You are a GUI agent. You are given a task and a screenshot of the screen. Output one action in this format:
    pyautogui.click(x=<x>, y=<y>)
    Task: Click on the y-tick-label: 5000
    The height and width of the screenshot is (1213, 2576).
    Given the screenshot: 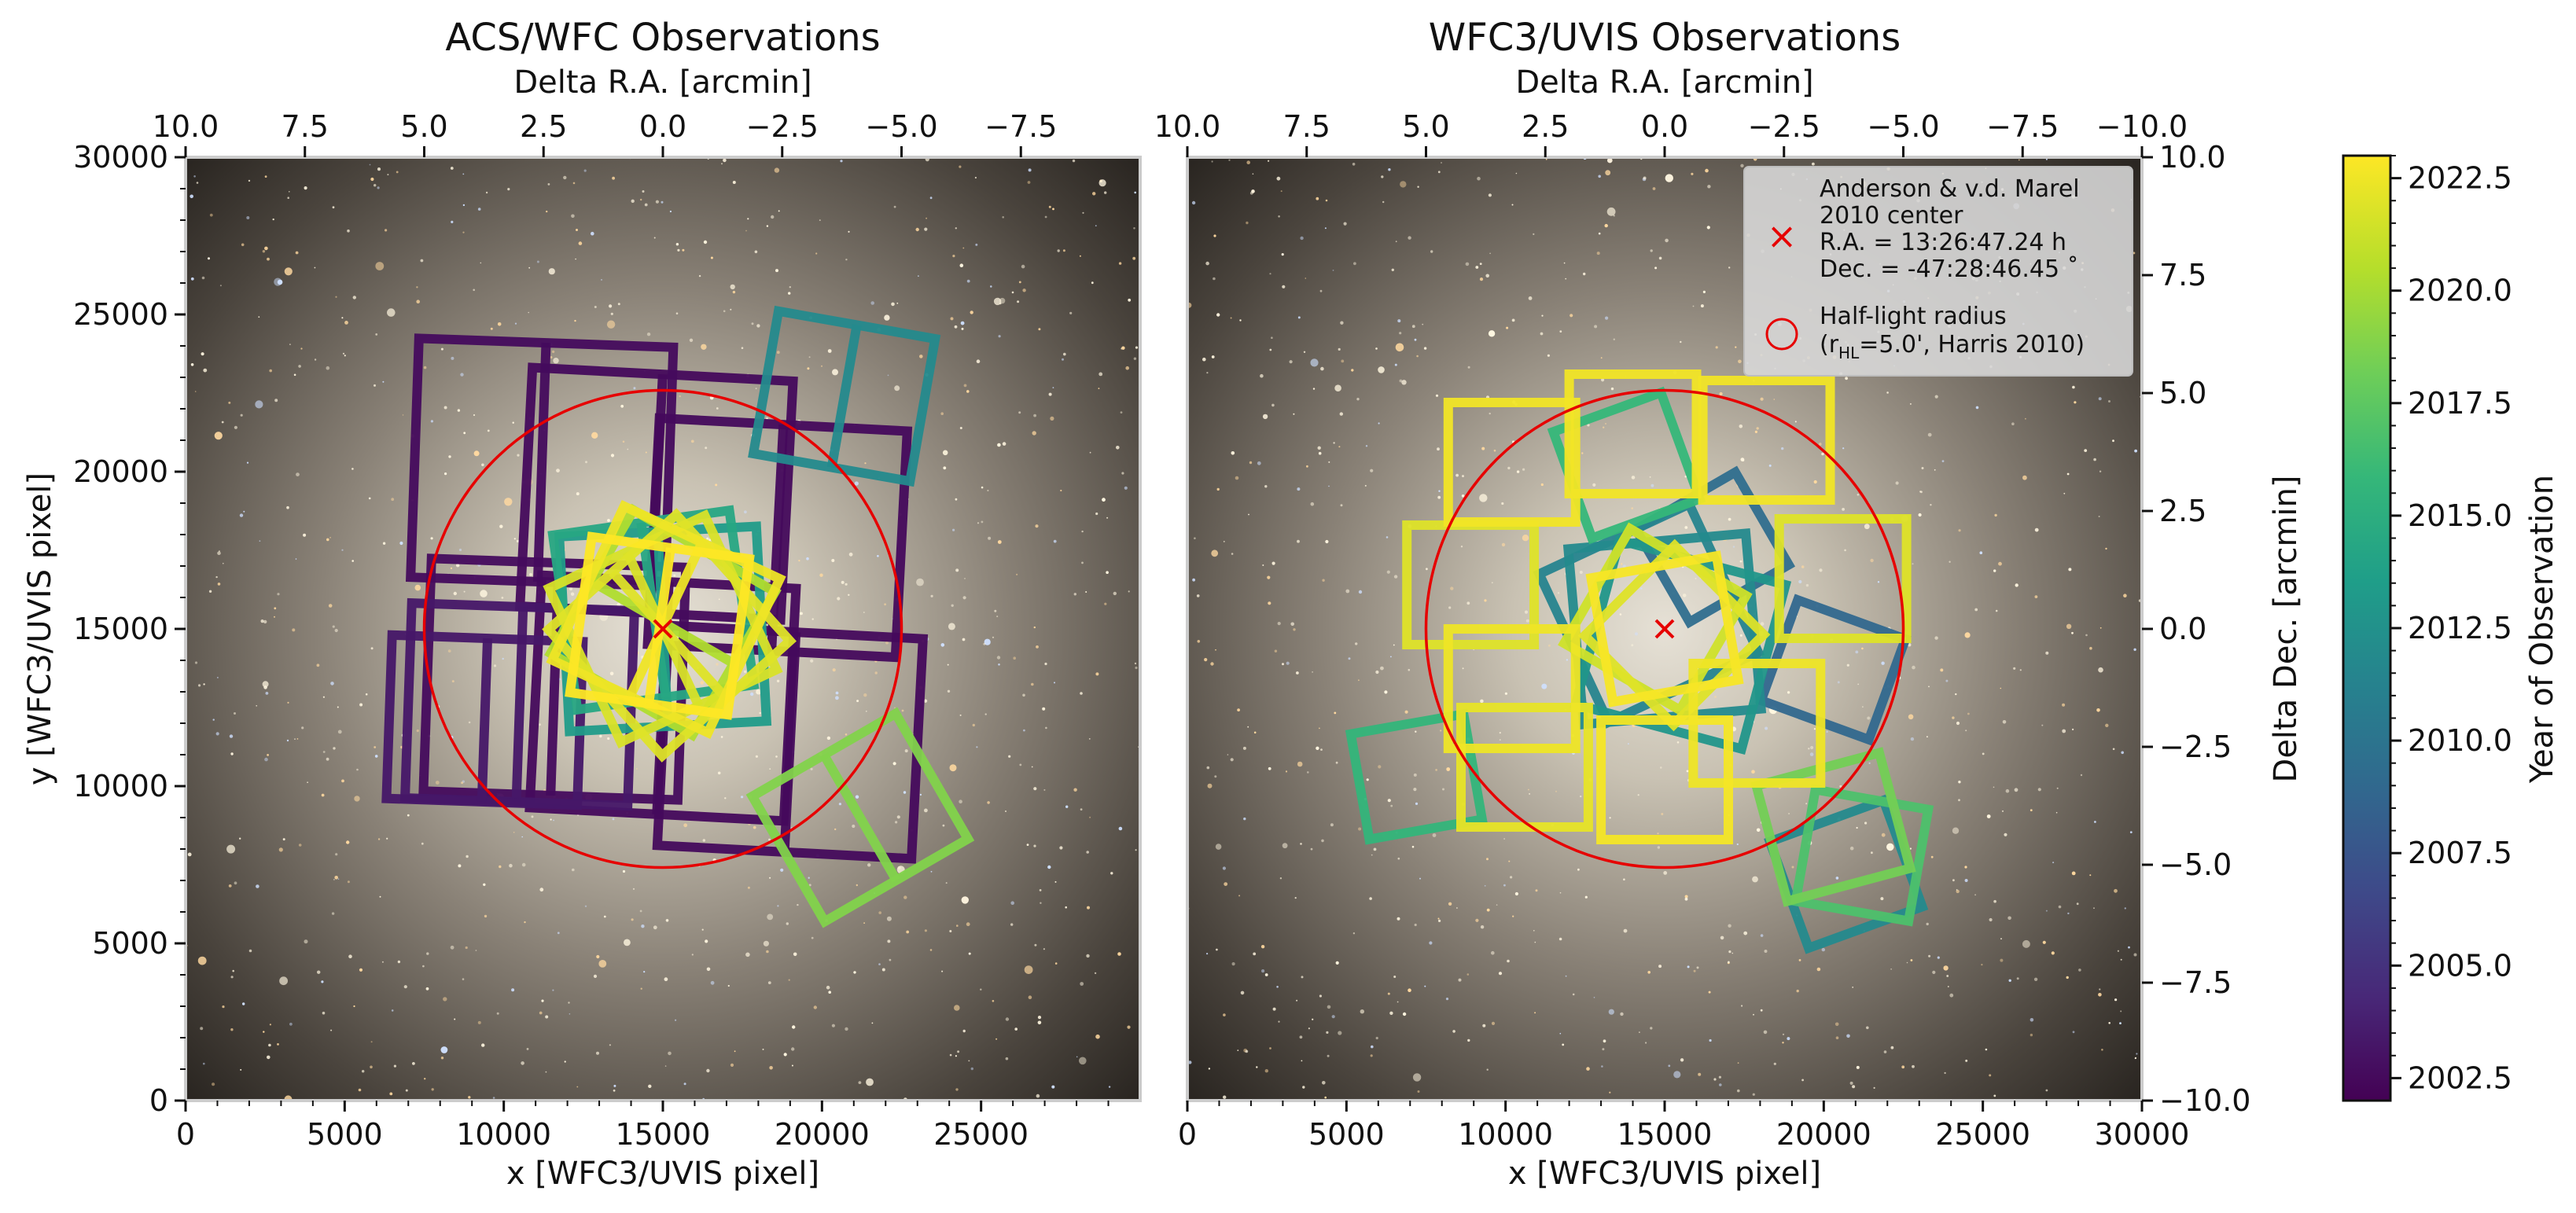 What is the action you would take?
    pyautogui.click(x=130, y=943)
    